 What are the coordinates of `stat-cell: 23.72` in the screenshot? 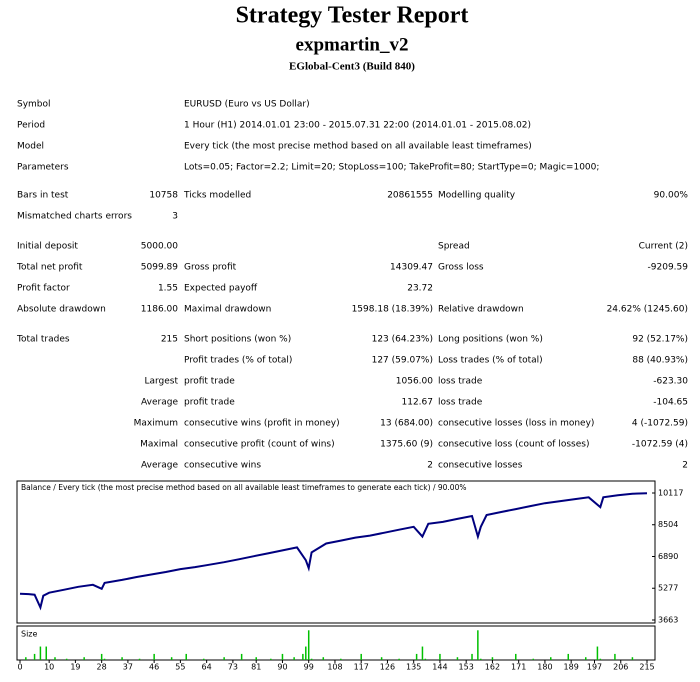 It's located at (420, 289).